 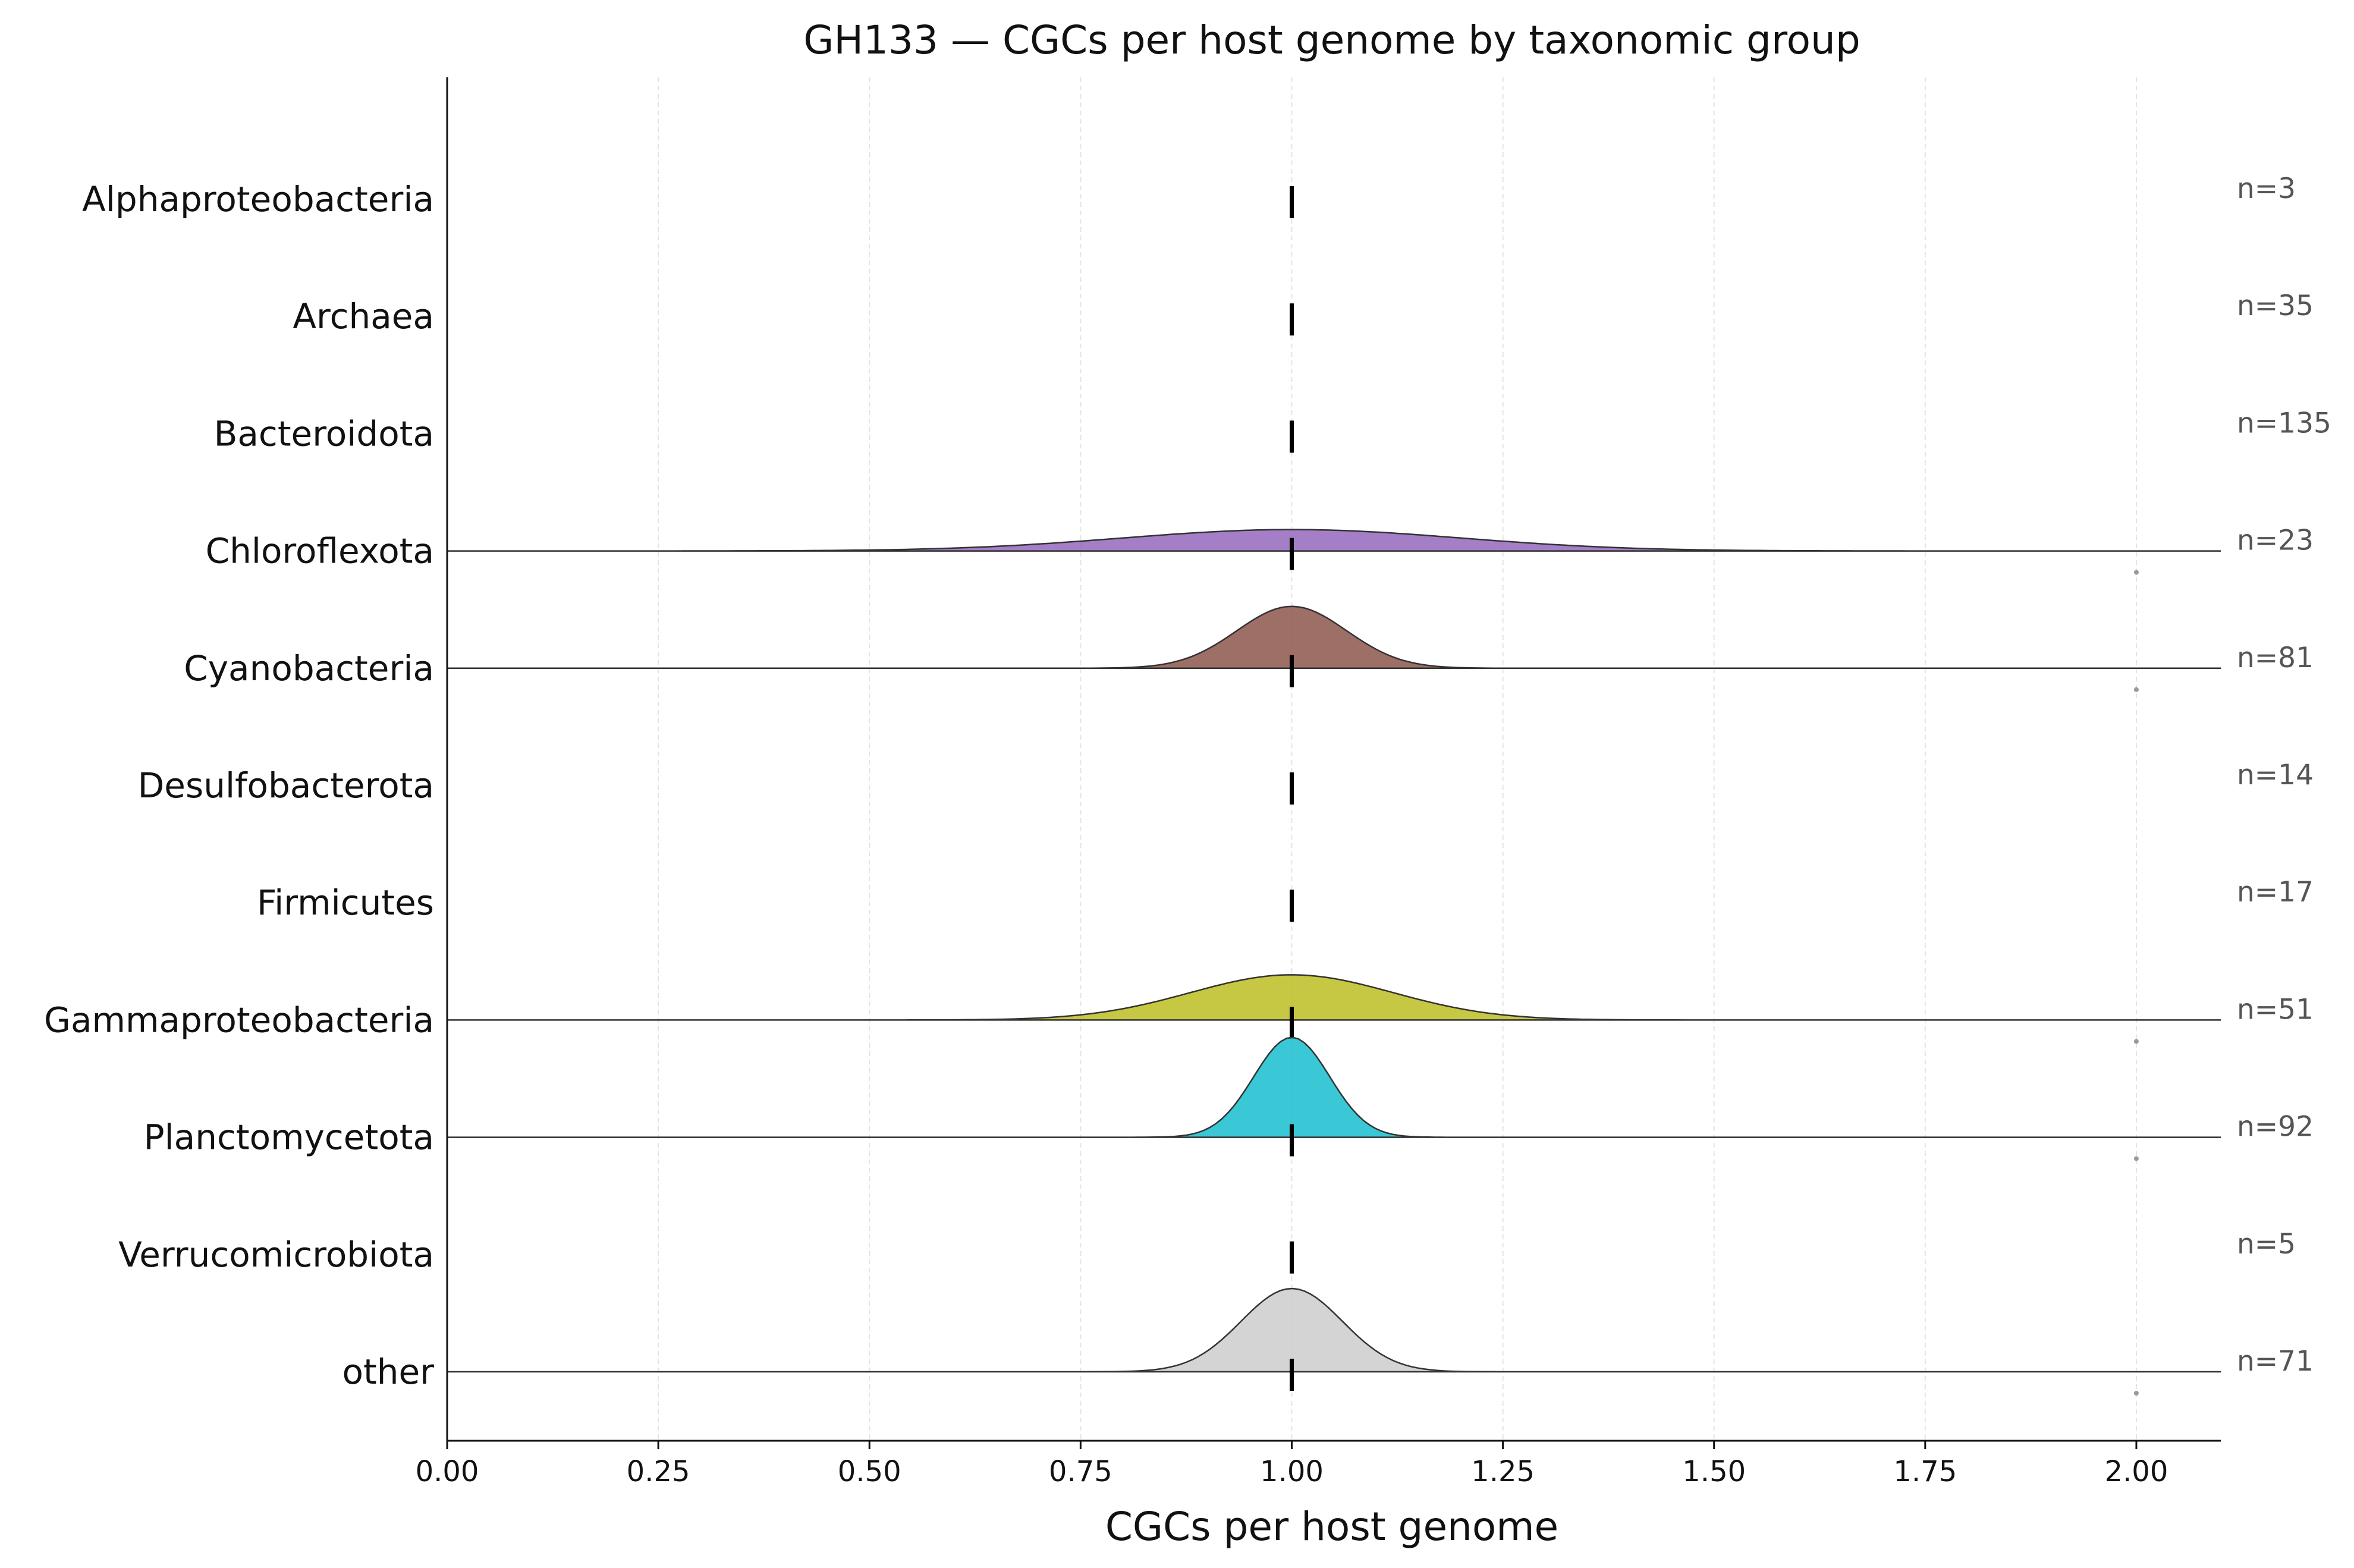 I want to click on outlier-point-cyanobacteria, so click(x=2136, y=689).